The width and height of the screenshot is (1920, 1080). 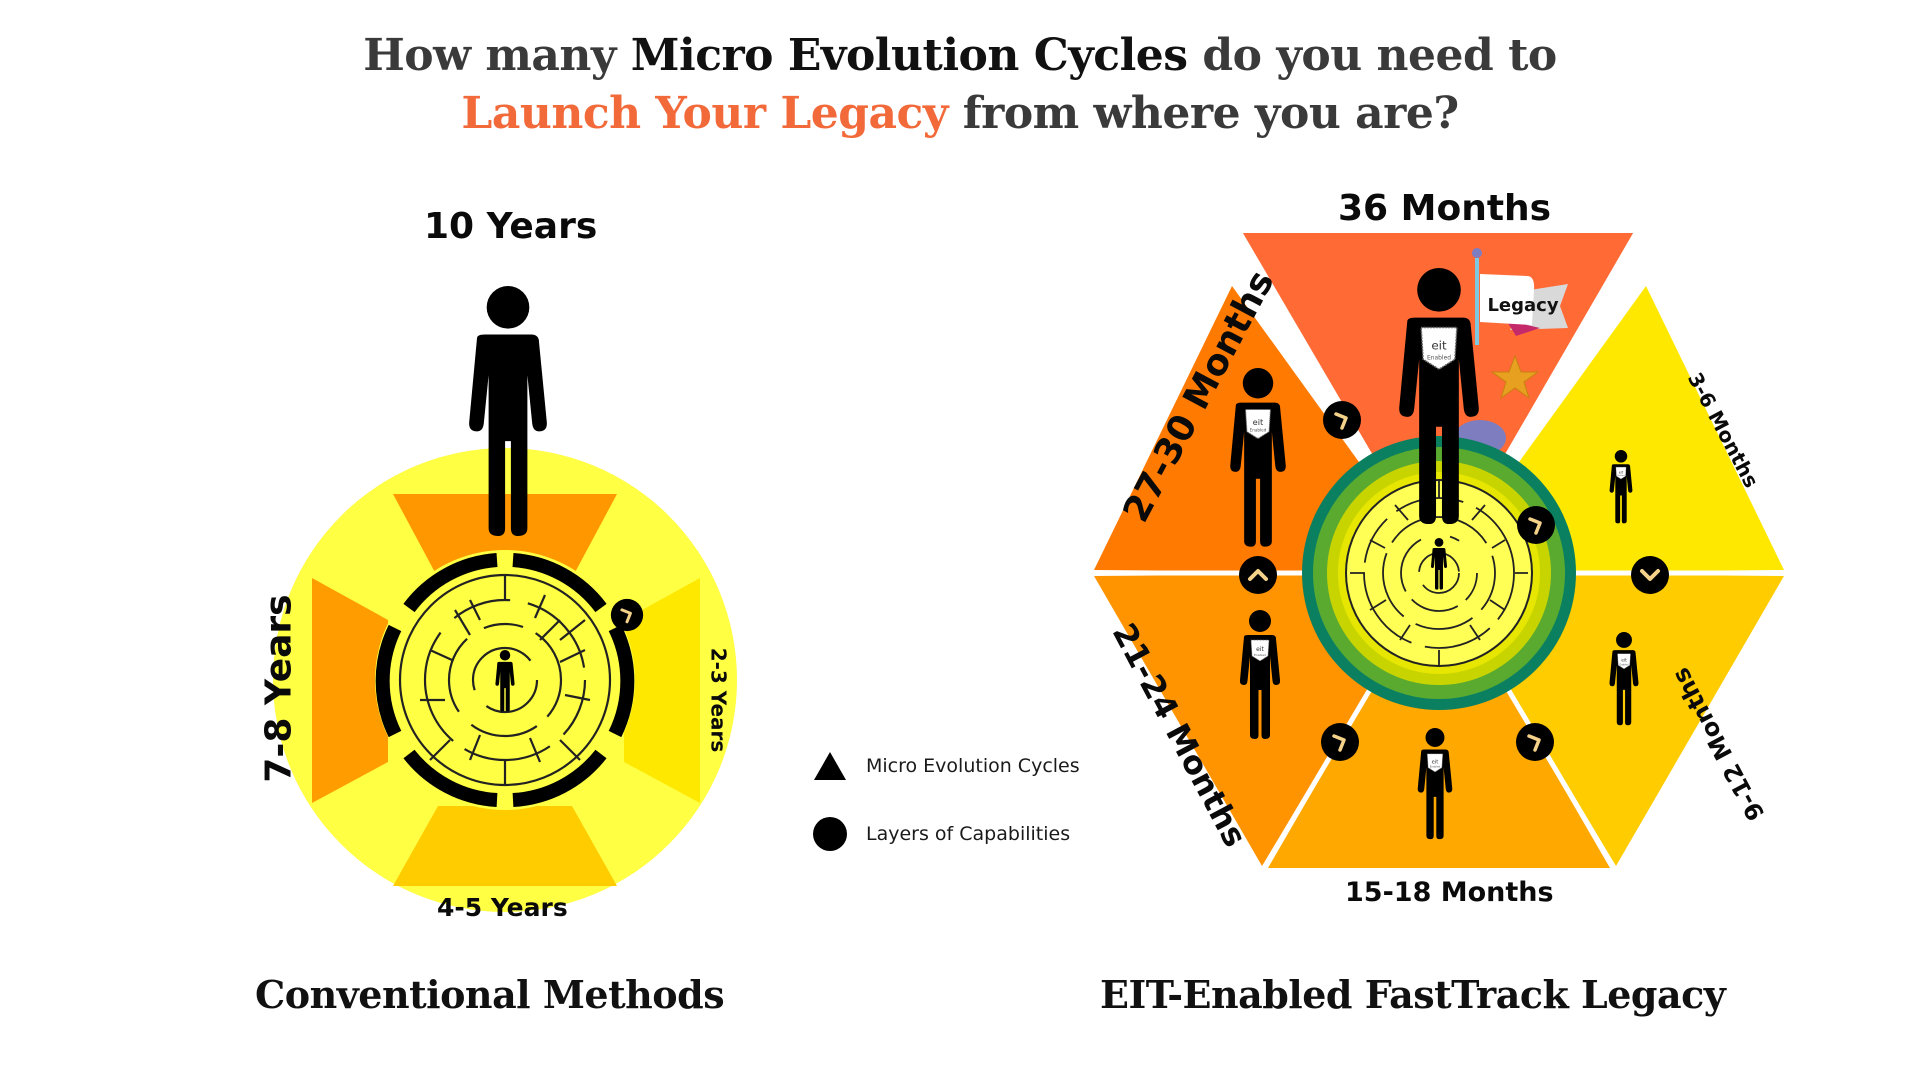 What do you see at coordinates (909, 55) in the screenshot?
I see `headline-strong: Micro Evolution Cycles` at bounding box center [909, 55].